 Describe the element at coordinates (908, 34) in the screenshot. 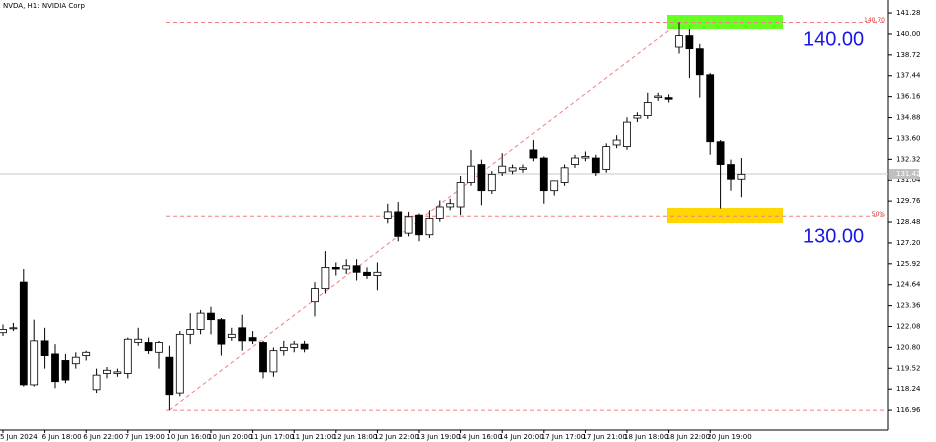

I see `y-tick-label: 140.00` at that location.